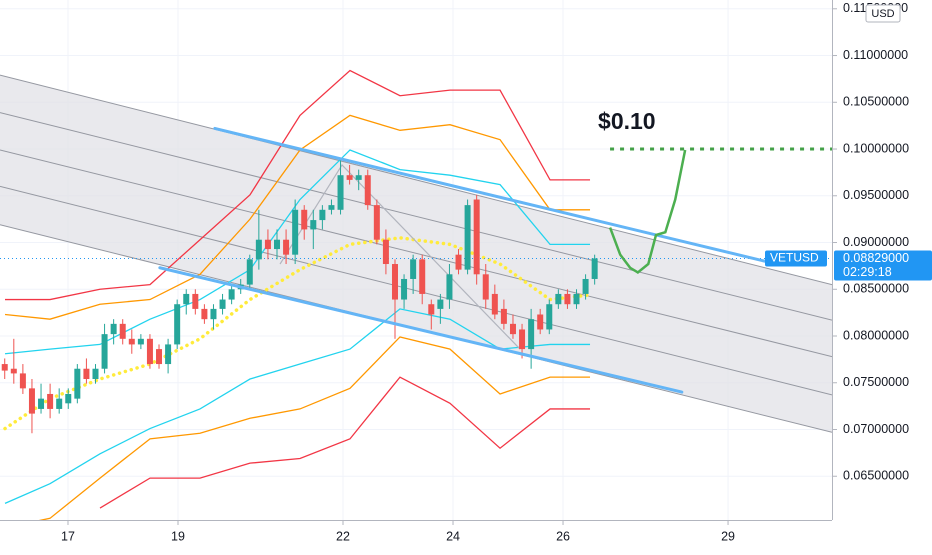 The image size is (932, 555). I want to click on x-tick-label: 17, so click(68, 536).